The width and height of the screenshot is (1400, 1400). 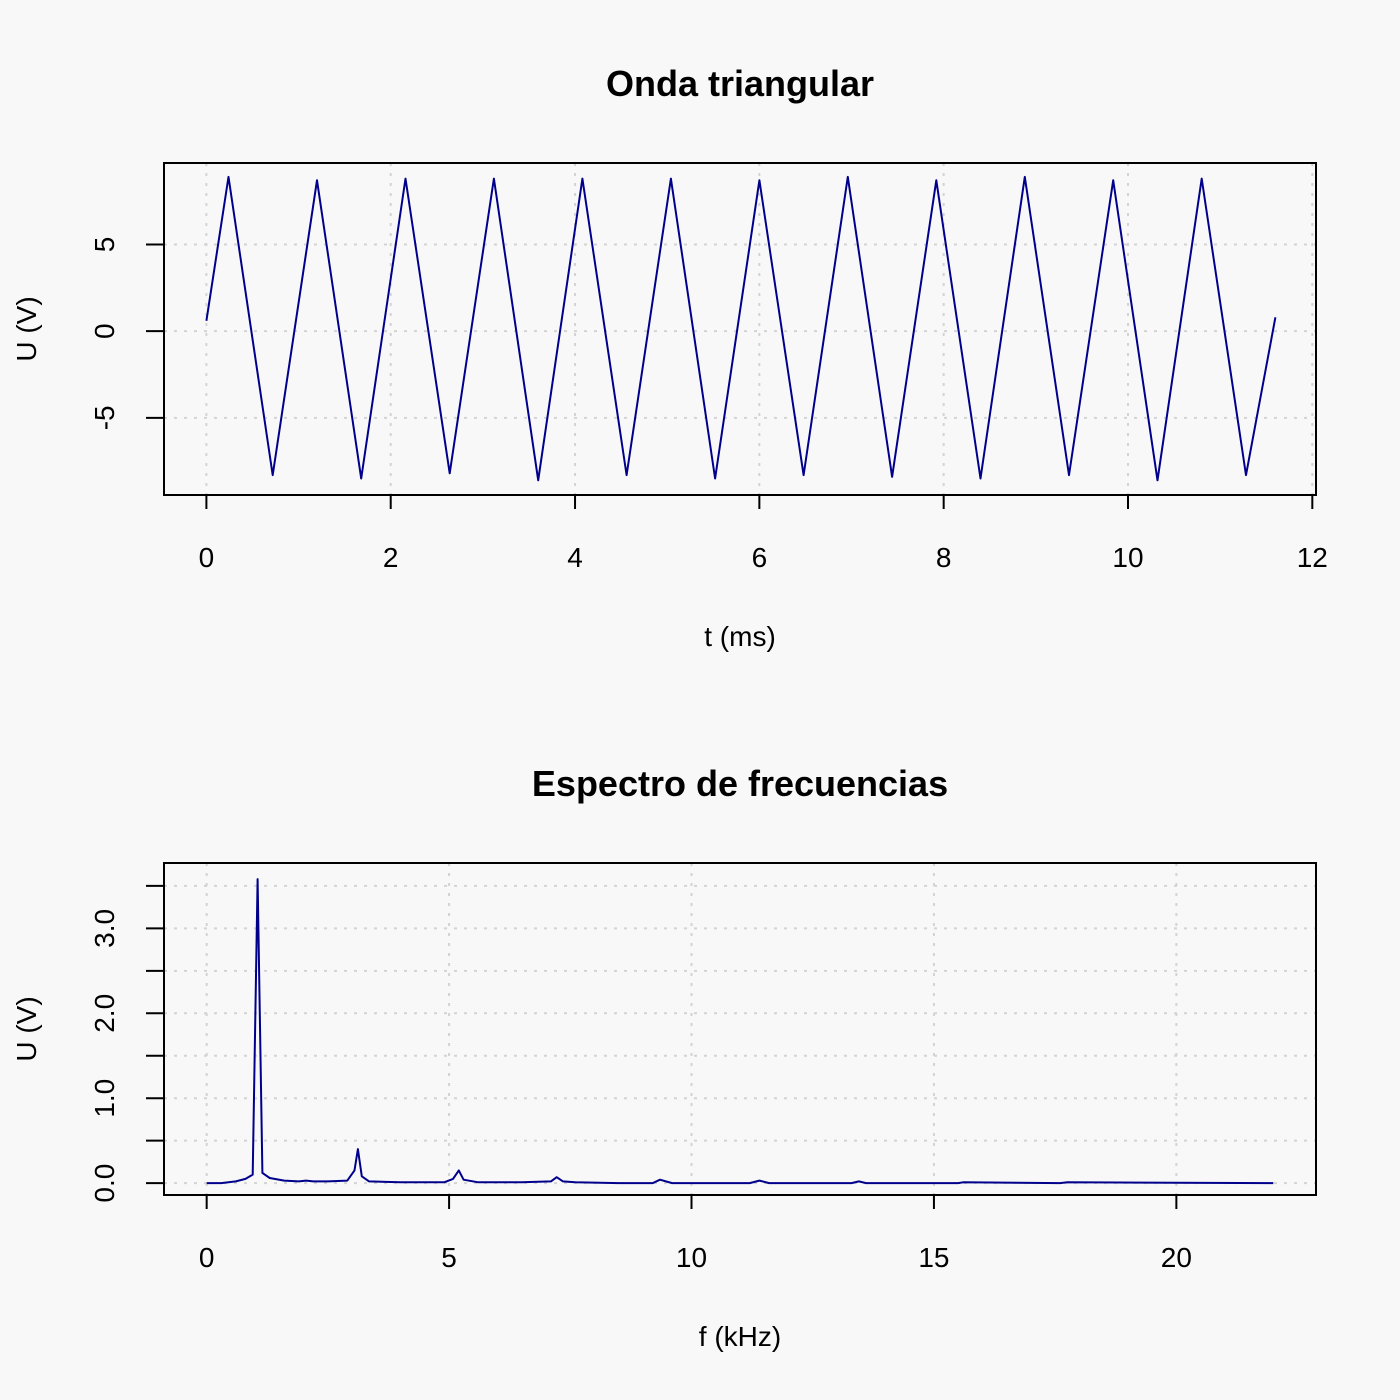 I want to click on chart-title: Onda triangular, so click(x=740, y=83).